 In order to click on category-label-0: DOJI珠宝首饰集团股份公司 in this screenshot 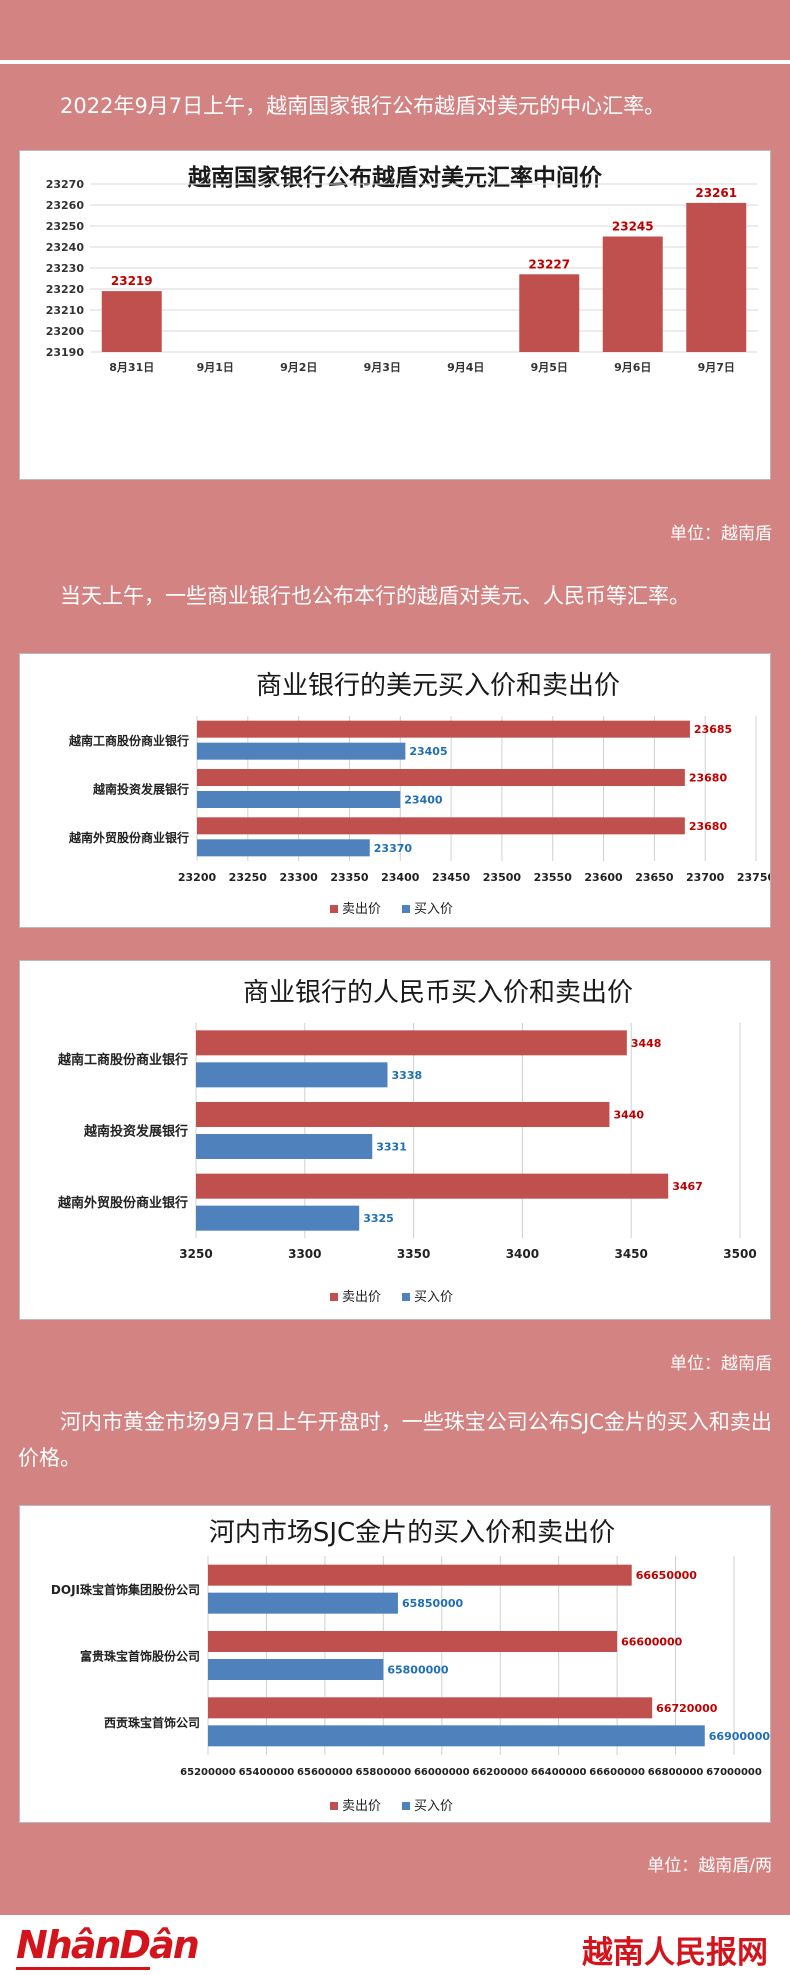, I will do `click(125, 1589)`.